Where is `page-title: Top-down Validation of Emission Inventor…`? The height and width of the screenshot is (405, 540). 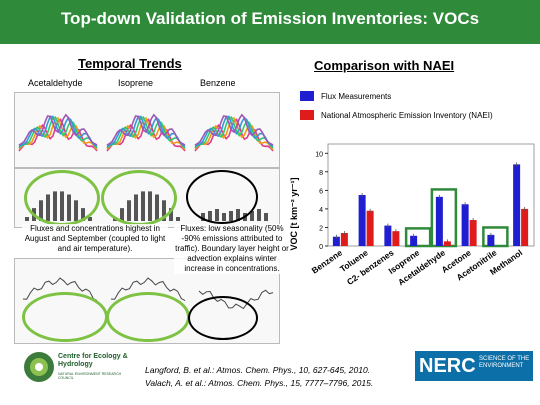 page-title: Top-down Validation of Emission Inventor… is located at coordinates (270, 18).